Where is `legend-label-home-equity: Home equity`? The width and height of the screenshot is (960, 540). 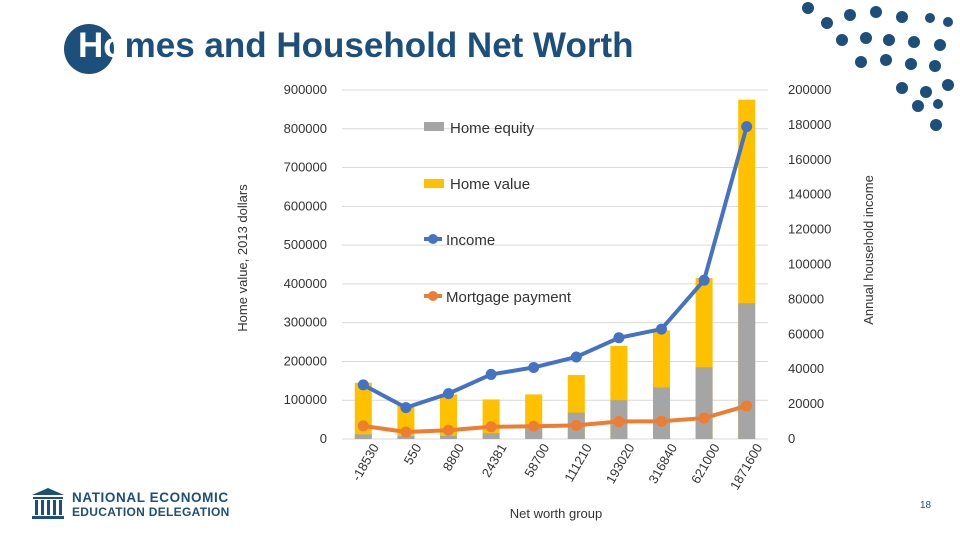 legend-label-home-equity: Home equity is located at coordinates (492, 128).